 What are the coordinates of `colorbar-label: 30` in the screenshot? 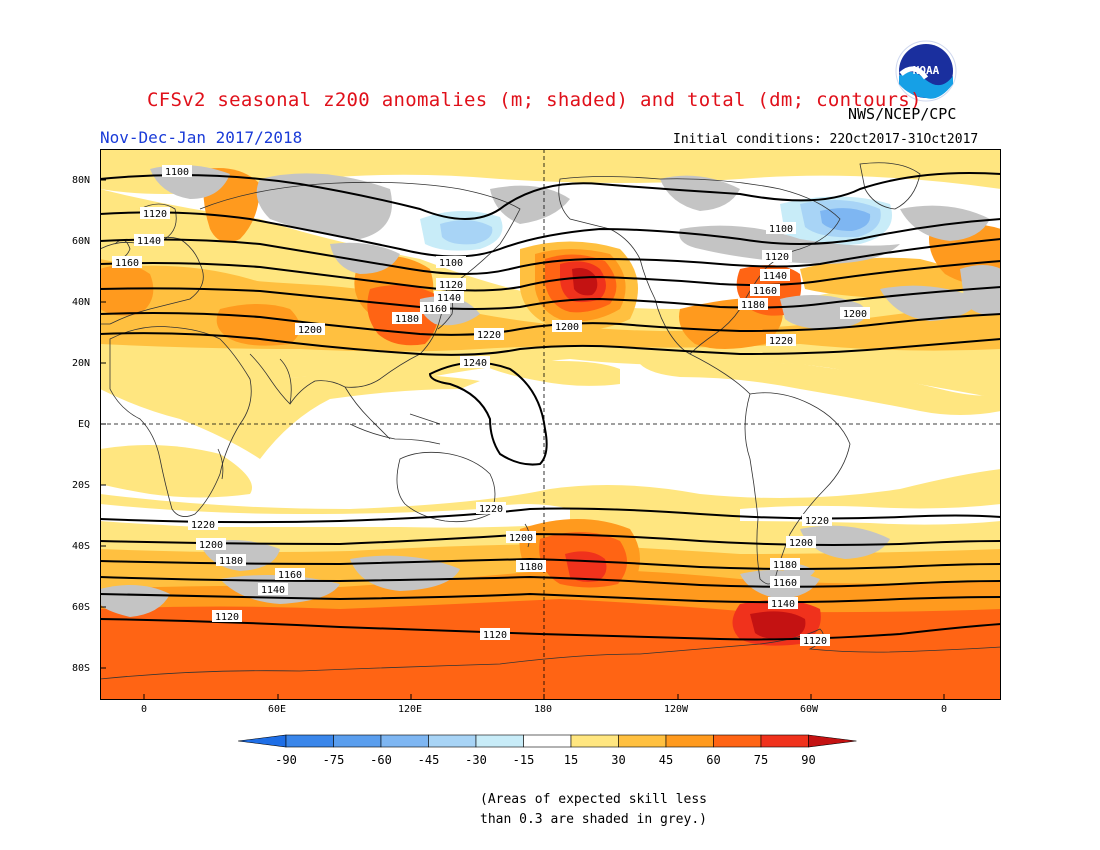 It's located at (618, 760).